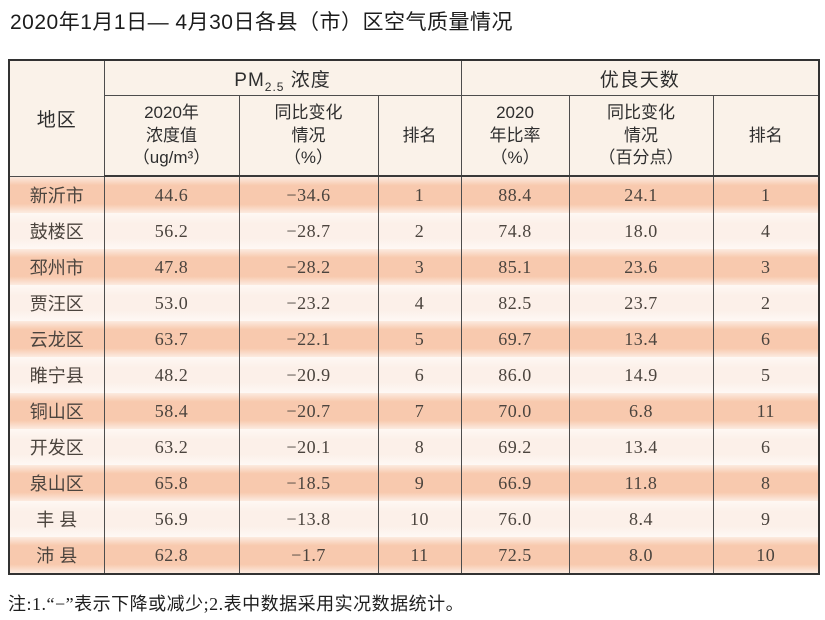 This screenshot has height=620, width=825. What do you see at coordinates (419, 483) in the screenshot?
I see `pm-rank-cell: 9` at bounding box center [419, 483].